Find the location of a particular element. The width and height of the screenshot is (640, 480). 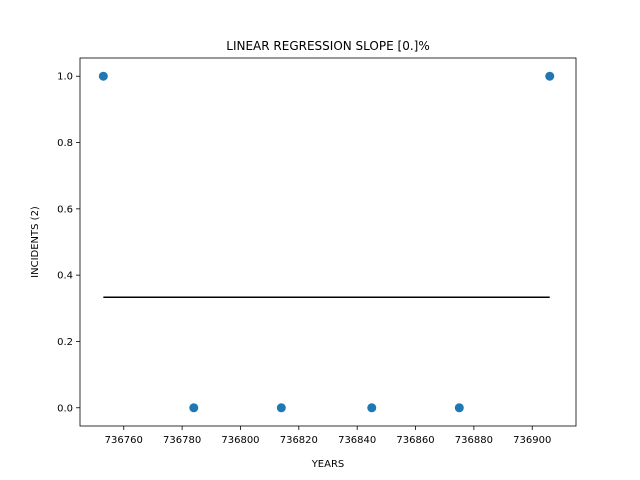

x-tick-label: 736860 is located at coordinates (415, 440).